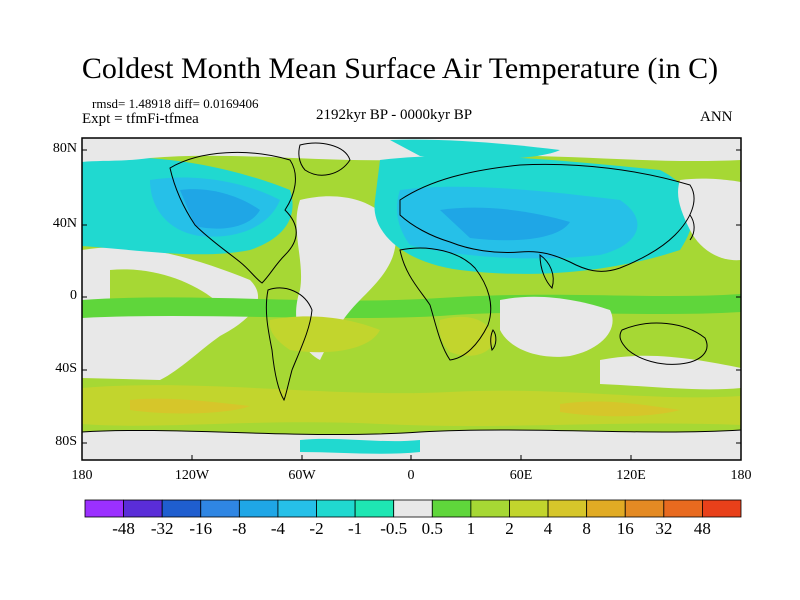  Describe the element at coordinates (586, 528) in the screenshot. I see `colorbar-label: 8` at that location.